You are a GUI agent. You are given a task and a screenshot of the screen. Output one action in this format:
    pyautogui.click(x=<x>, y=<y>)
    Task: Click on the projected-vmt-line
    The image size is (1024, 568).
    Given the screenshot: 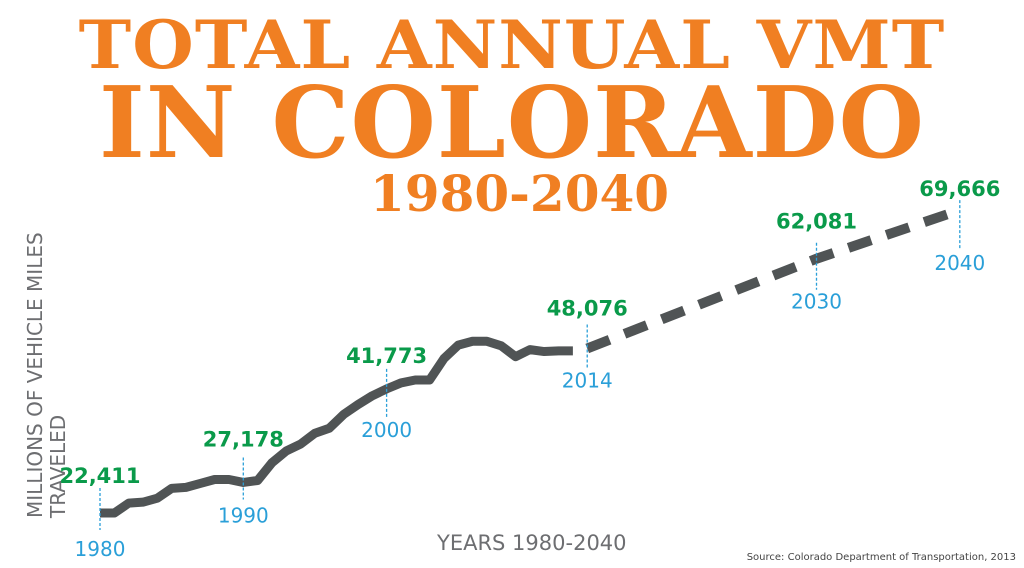 What is the action you would take?
    pyautogui.click(x=773, y=279)
    